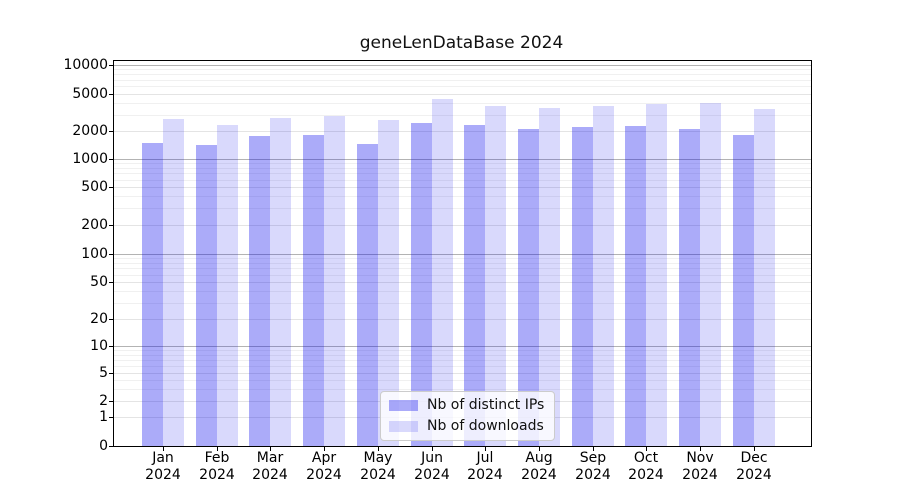 The image size is (900, 500). I want to click on x-tick-label: Feb 2024, so click(217, 467).